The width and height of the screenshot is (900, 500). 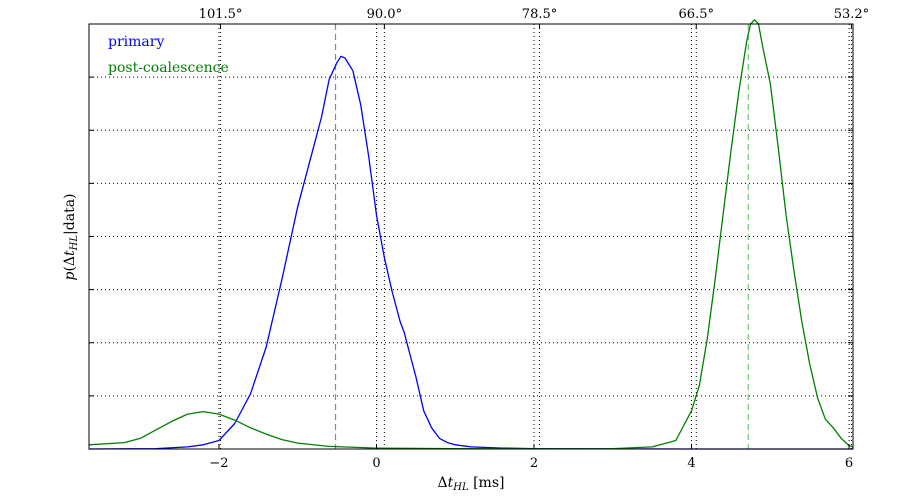 What do you see at coordinates (534, 463) in the screenshot?
I see `x-tick-label: 2` at bounding box center [534, 463].